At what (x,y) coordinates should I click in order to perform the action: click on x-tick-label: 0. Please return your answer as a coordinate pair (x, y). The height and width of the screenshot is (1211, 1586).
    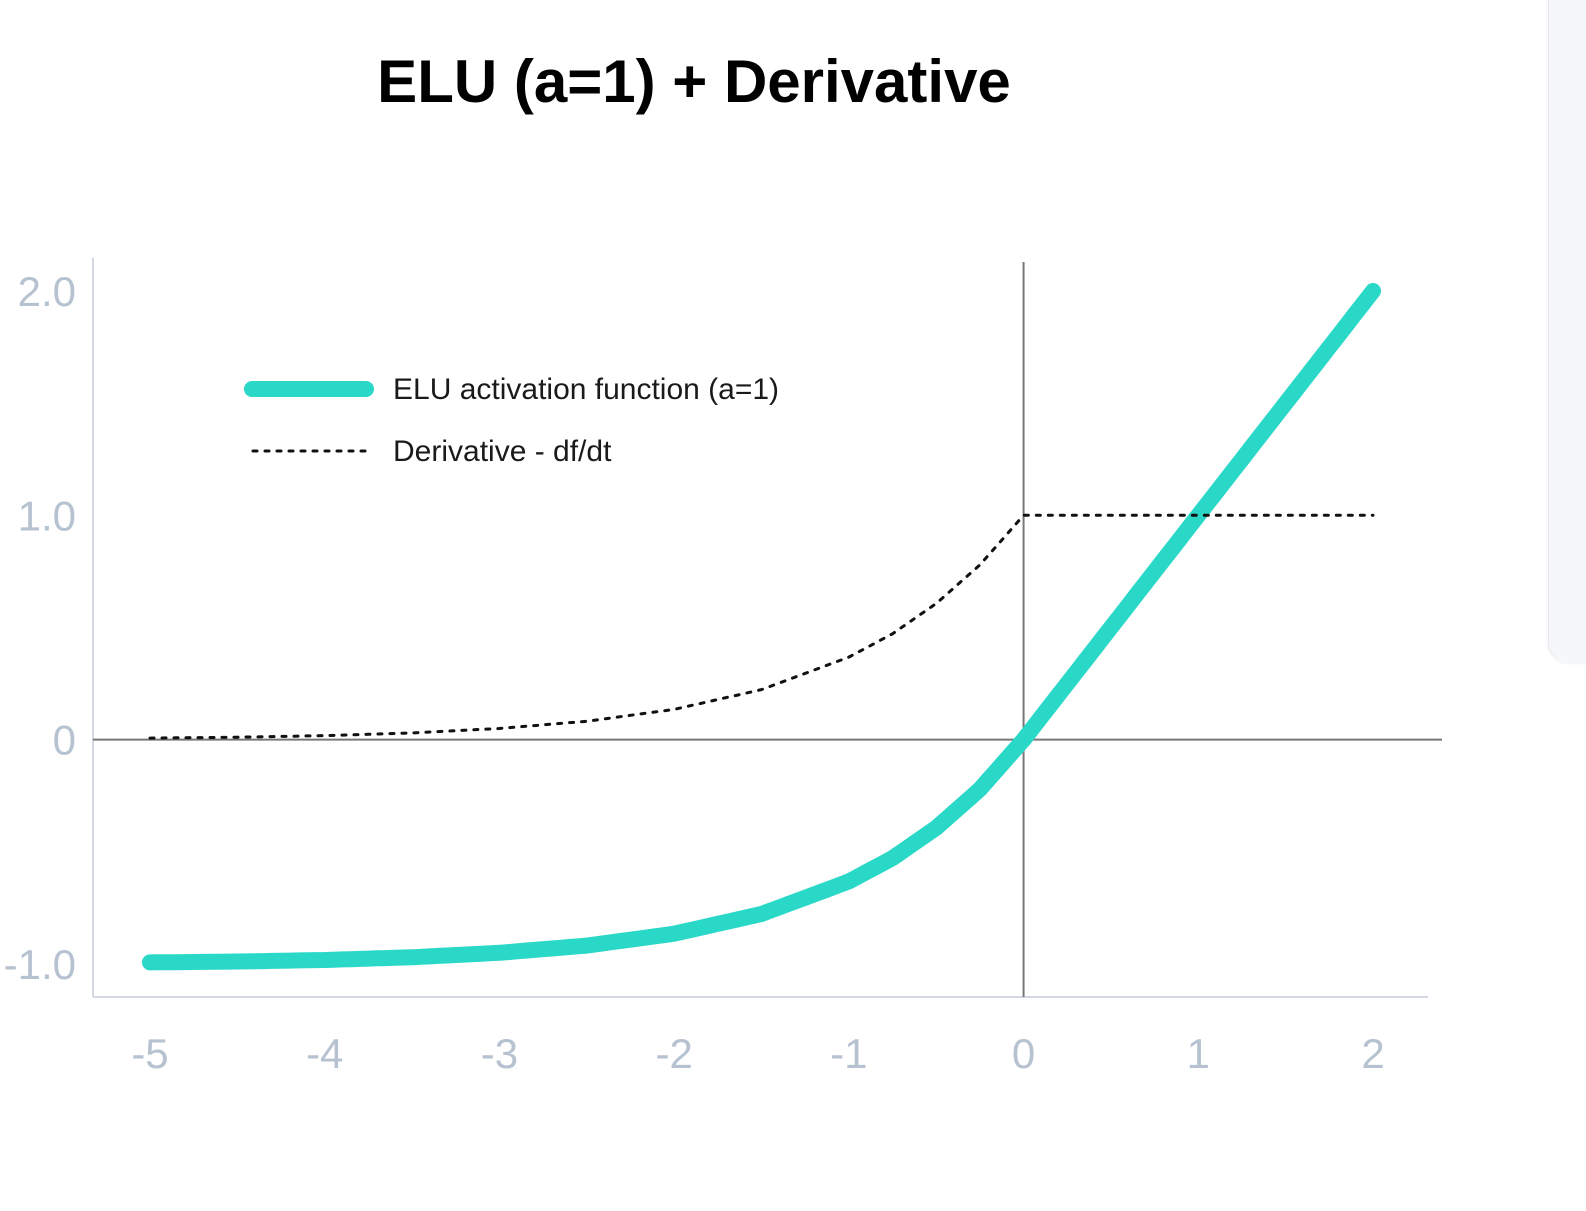
    Looking at the image, I should click on (1023, 1053).